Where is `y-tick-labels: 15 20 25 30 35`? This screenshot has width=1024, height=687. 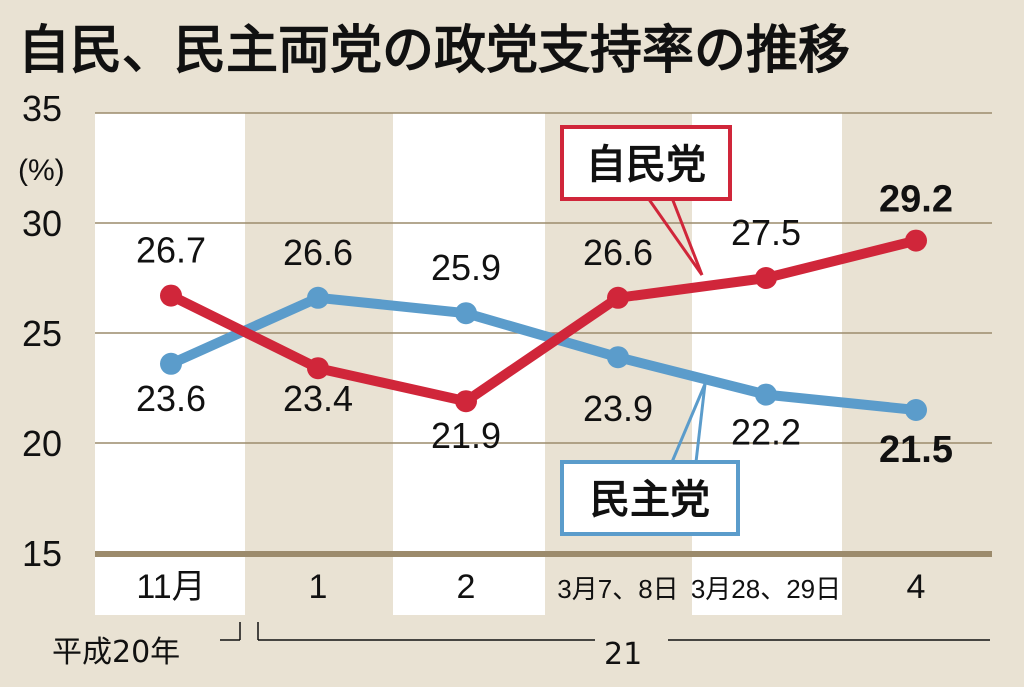 y-tick-labels: 15 20 25 30 35 is located at coordinates (42, 331).